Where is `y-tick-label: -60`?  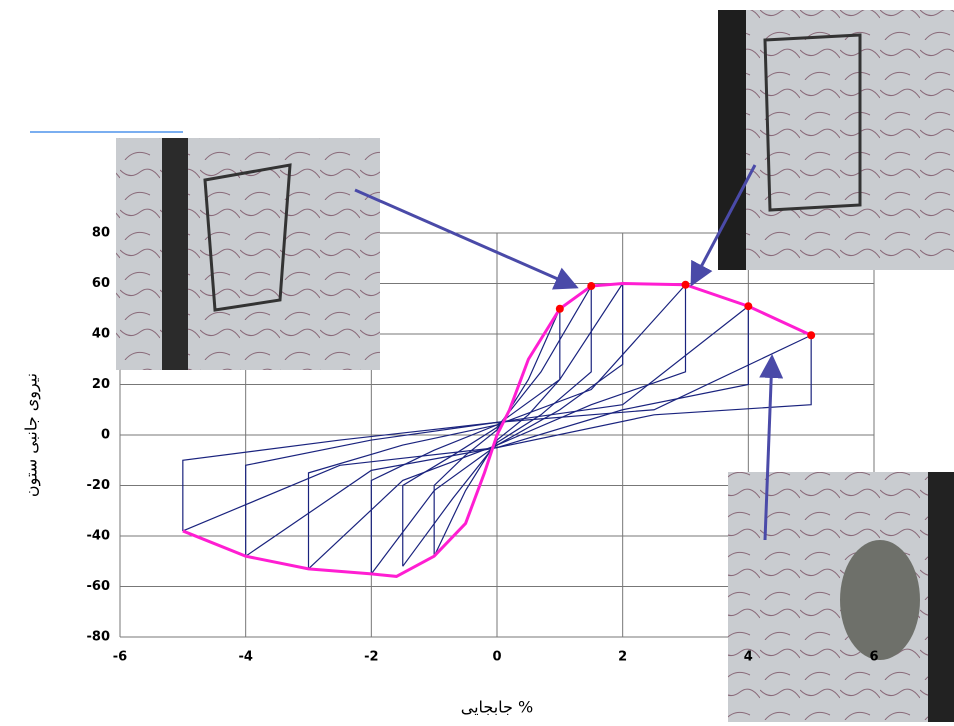 y-tick-label: -60 is located at coordinates (99, 586).